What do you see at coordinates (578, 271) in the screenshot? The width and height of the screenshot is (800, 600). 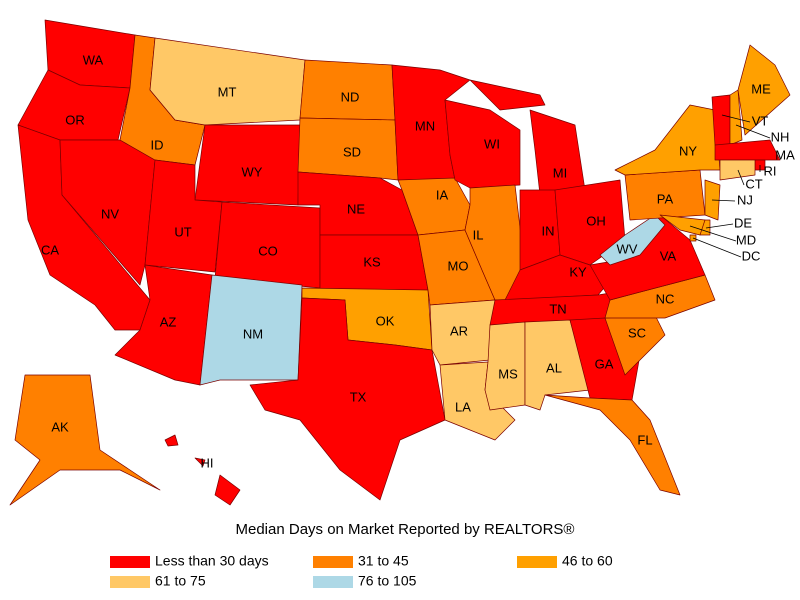 I see `state-label: KY` at bounding box center [578, 271].